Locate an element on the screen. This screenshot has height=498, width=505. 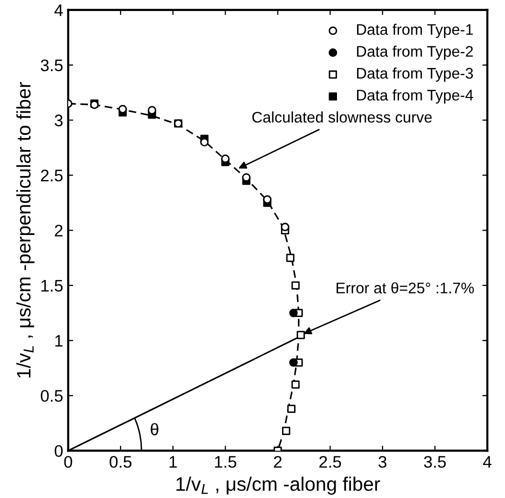
x-tick-label: 2 is located at coordinates (278, 462).